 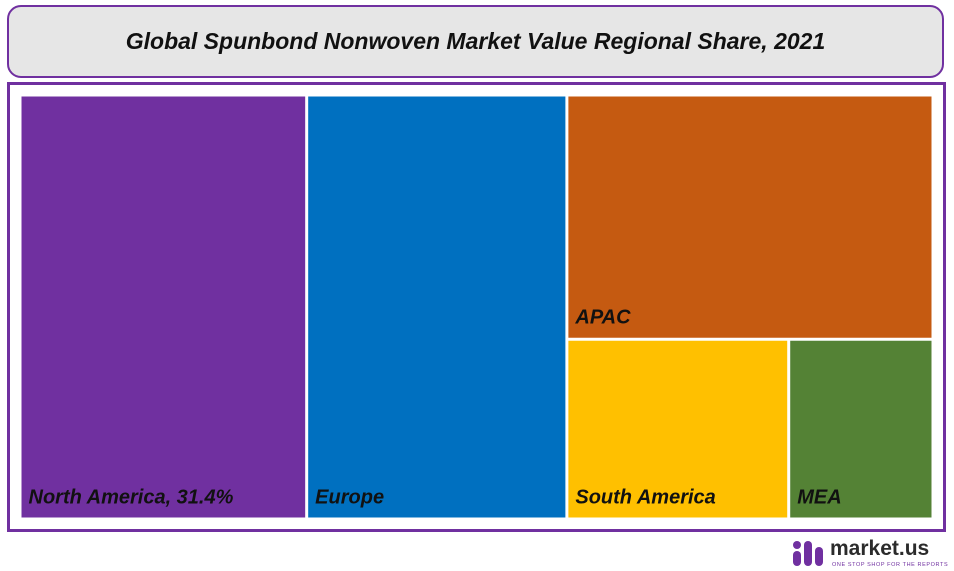 What do you see at coordinates (808, 553) in the screenshot?
I see `market-us-logo-icon` at bounding box center [808, 553].